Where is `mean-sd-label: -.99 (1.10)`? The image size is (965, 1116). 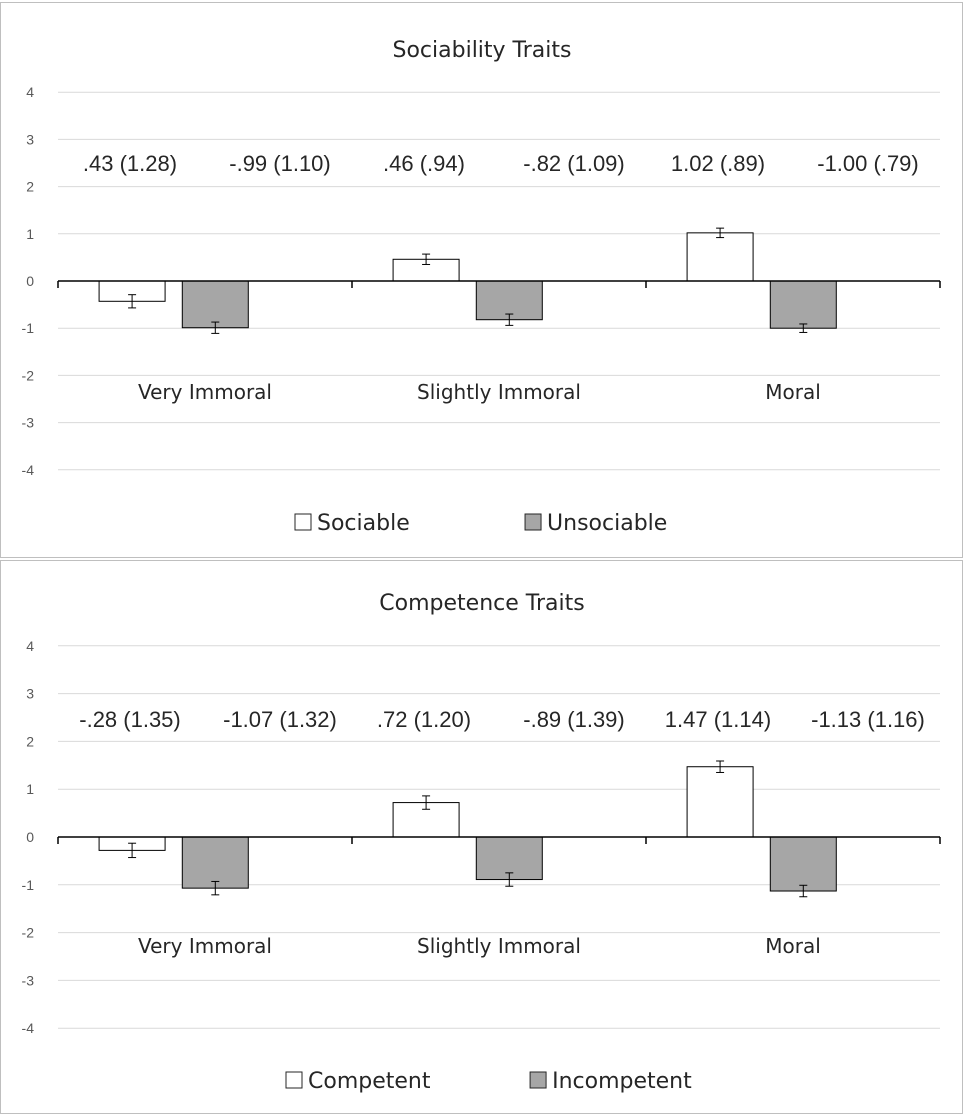 mean-sd-label: -.99 (1.10) is located at coordinates (280, 163).